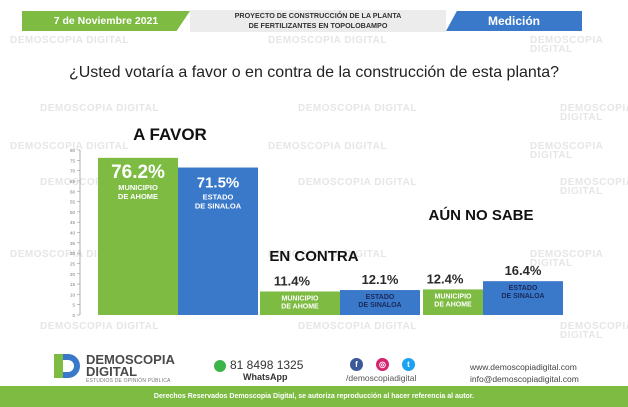  I want to click on project-title-line2: DE FERTILIZANTES EN TOPOLOBAMPO, so click(318, 25).